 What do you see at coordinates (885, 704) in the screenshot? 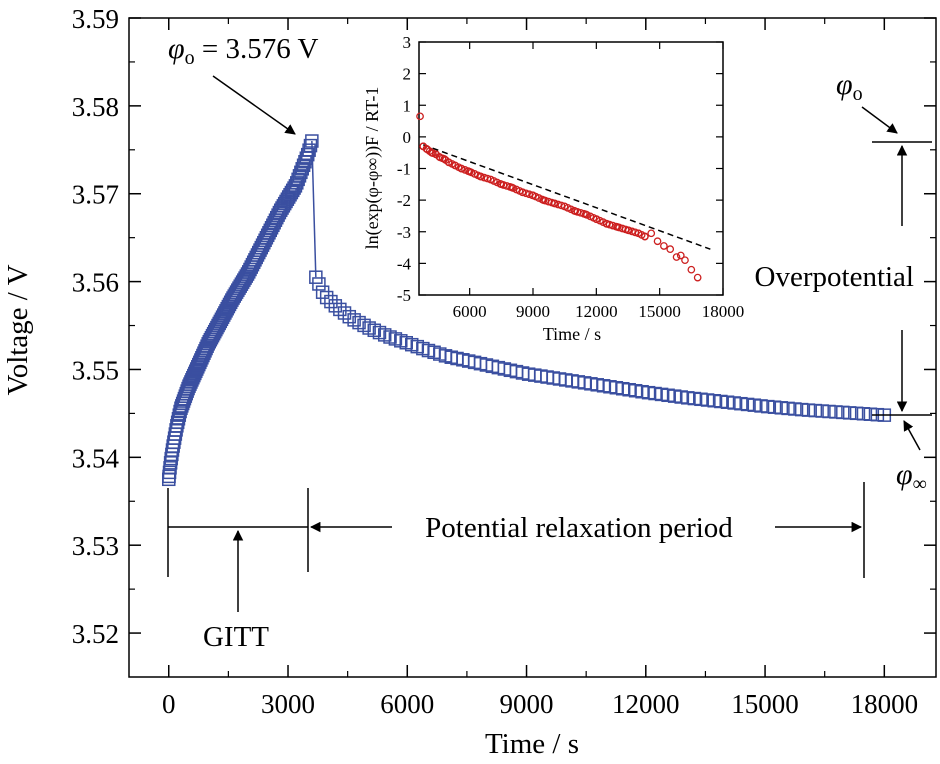
I see `x-tick-label: 18000` at bounding box center [885, 704].